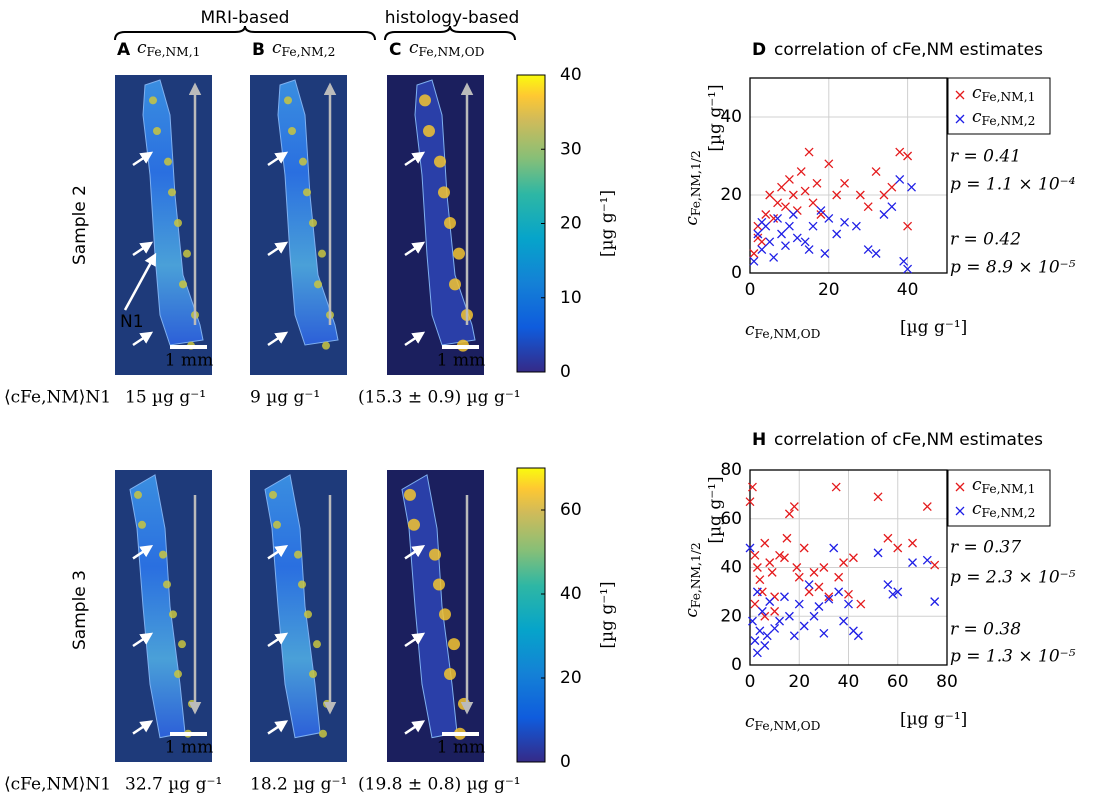 The width and height of the screenshot is (1102, 806). I want to click on panel-letter: A, so click(124, 50).